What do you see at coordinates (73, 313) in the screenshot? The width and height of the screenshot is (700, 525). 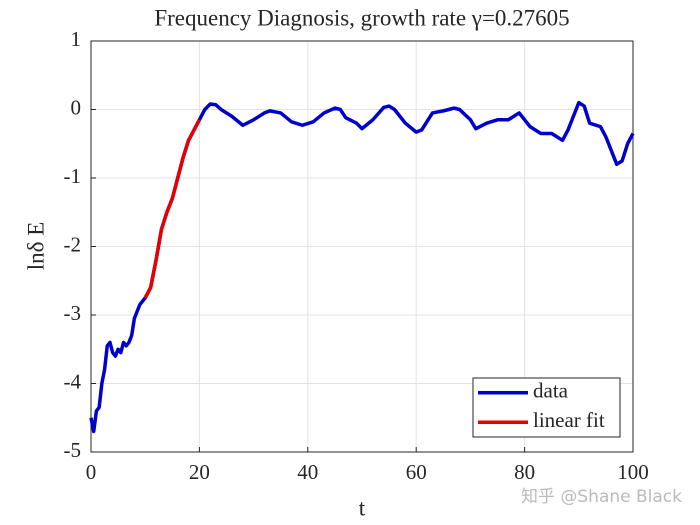 I see `y-tick-label: -3` at bounding box center [73, 313].